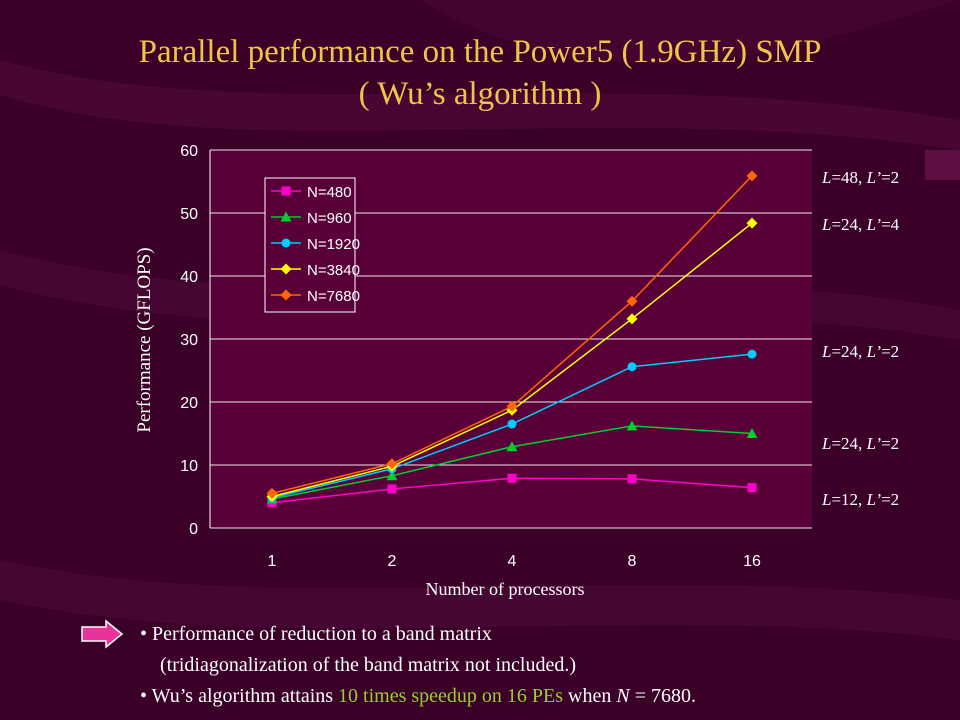 This screenshot has height=720, width=960. Describe the element at coordinates (189, 277) in the screenshot. I see `y-tick-label: 40` at that location.